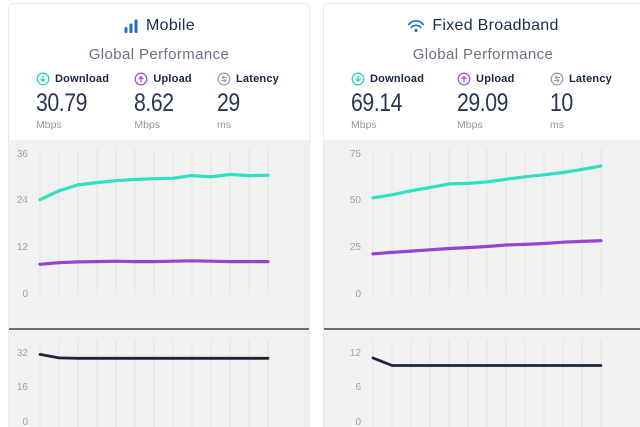 Image resolution: width=640 pixels, height=427 pixels. What do you see at coordinates (483, 103) in the screenshot?
I see `stat-value: 29.09` at bounding box center [483, 103].